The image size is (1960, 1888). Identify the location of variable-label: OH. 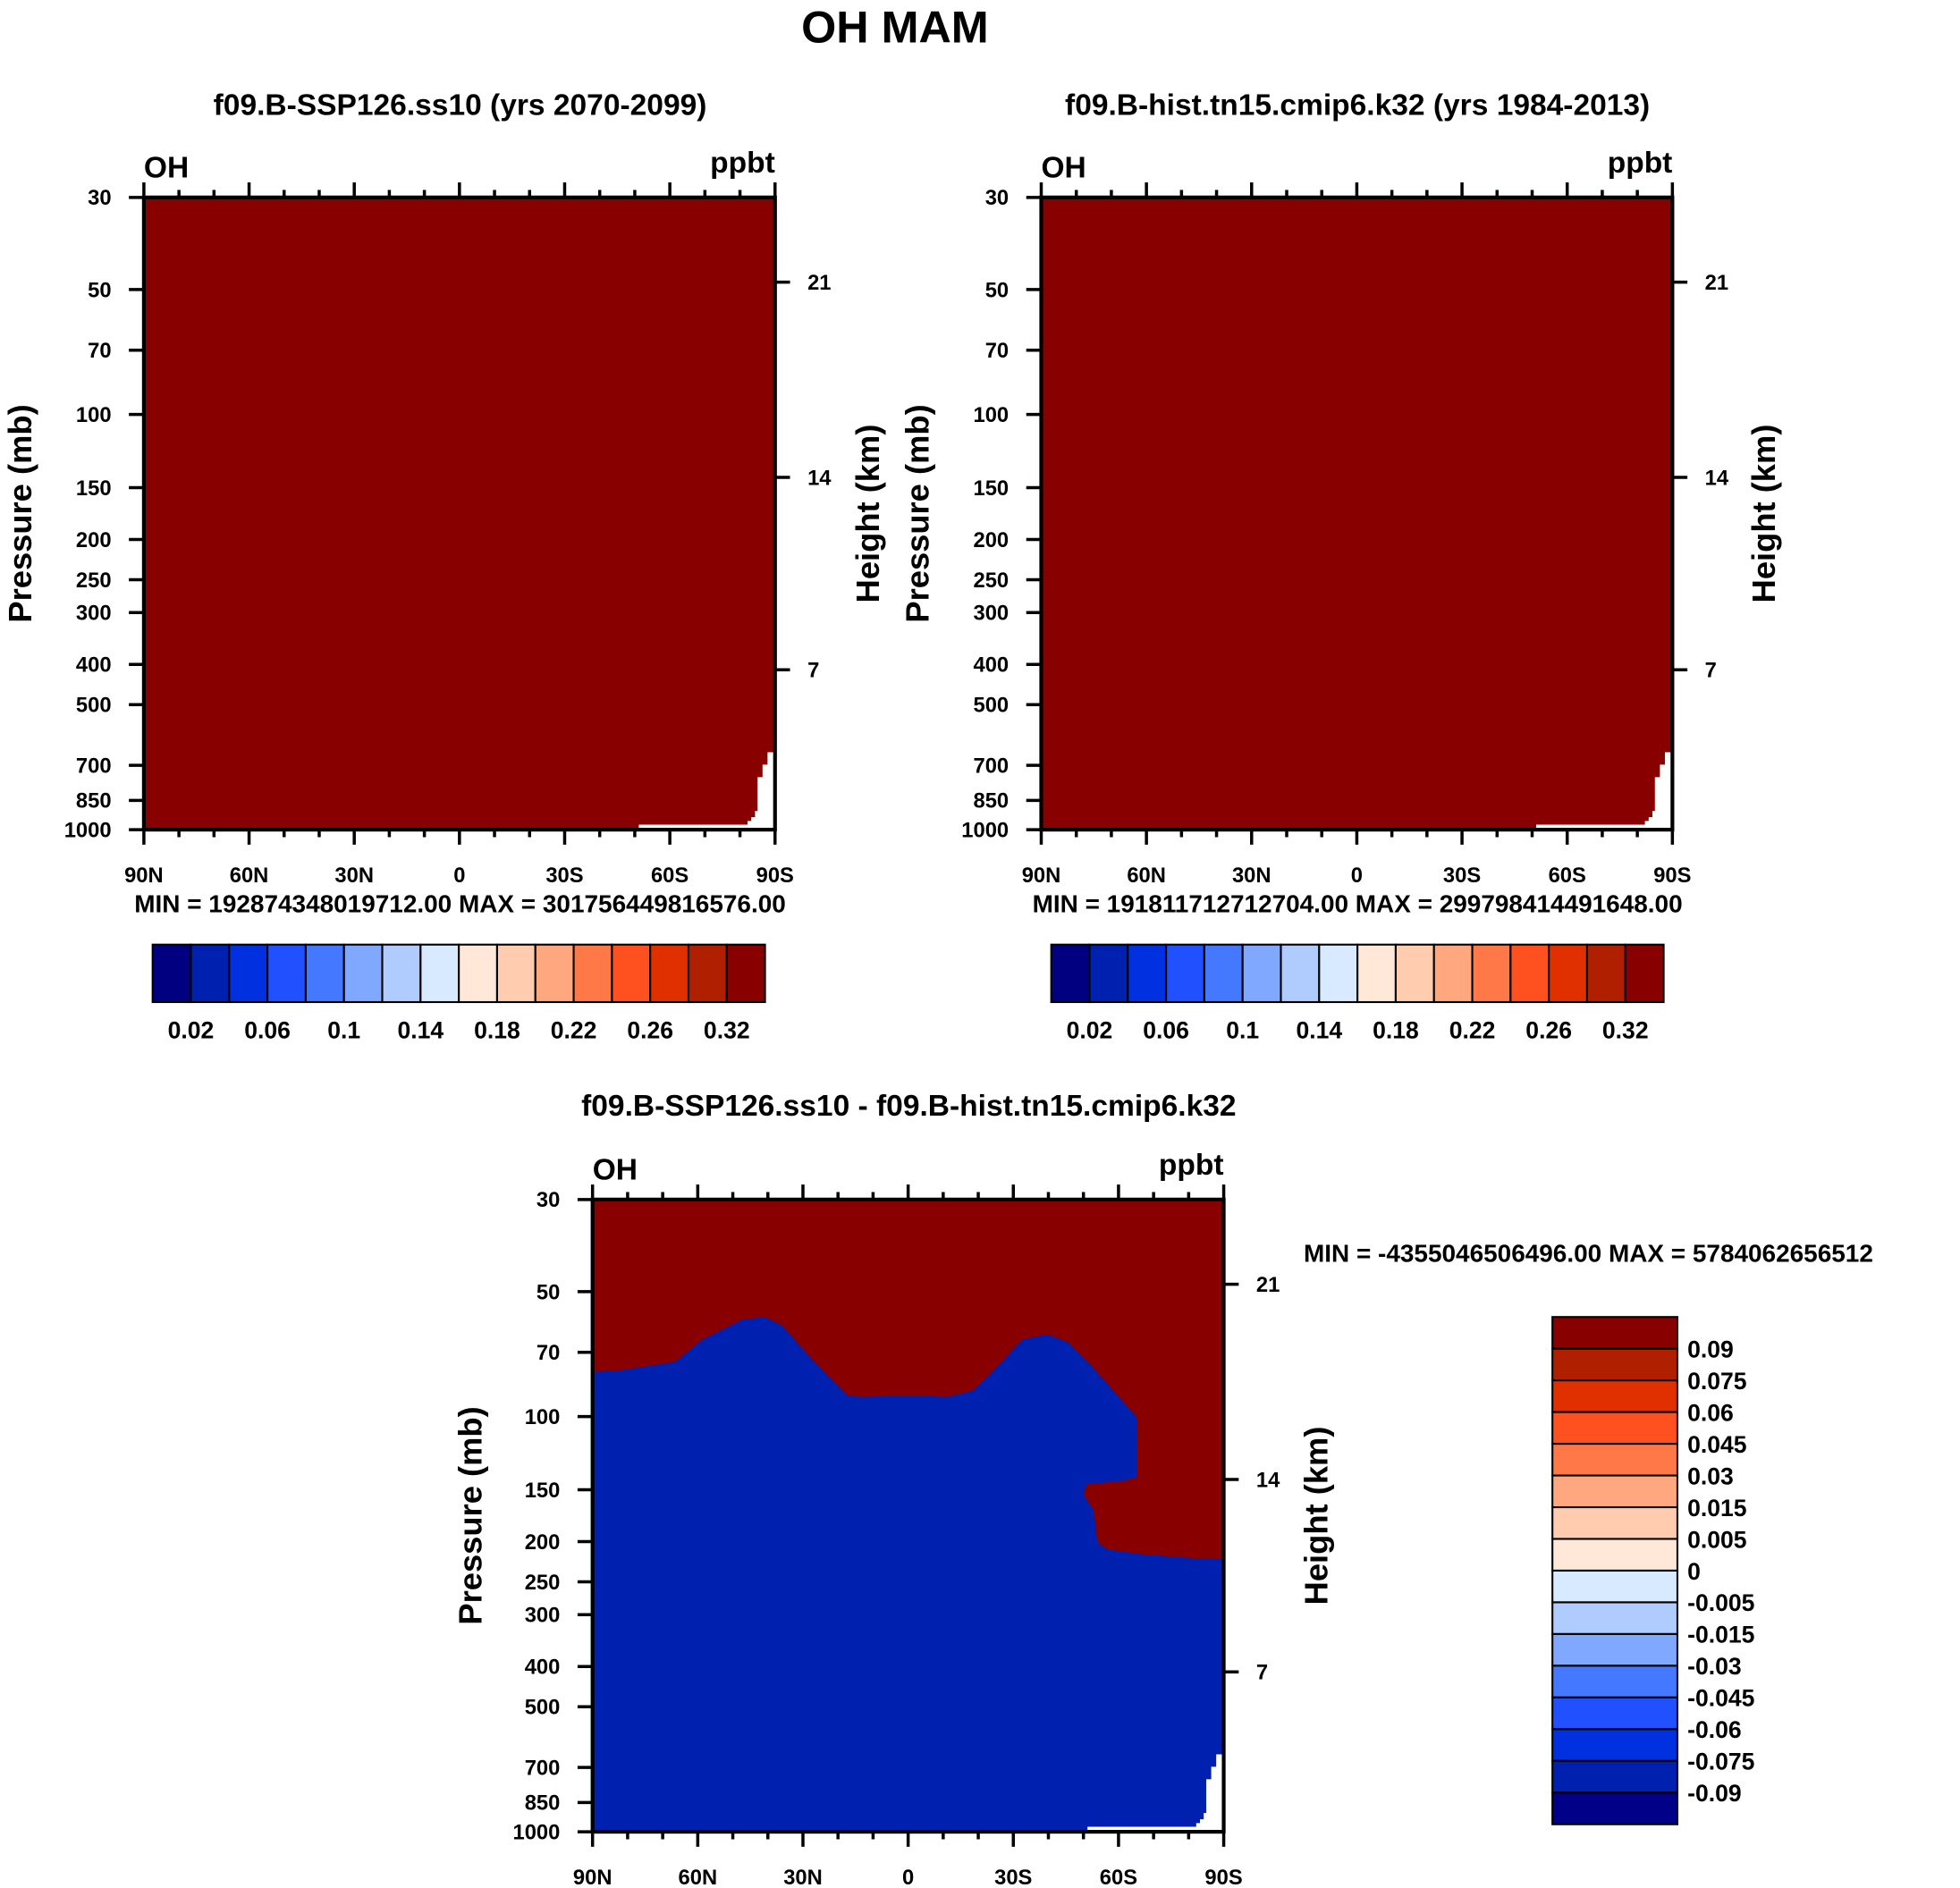
(1063, 167).